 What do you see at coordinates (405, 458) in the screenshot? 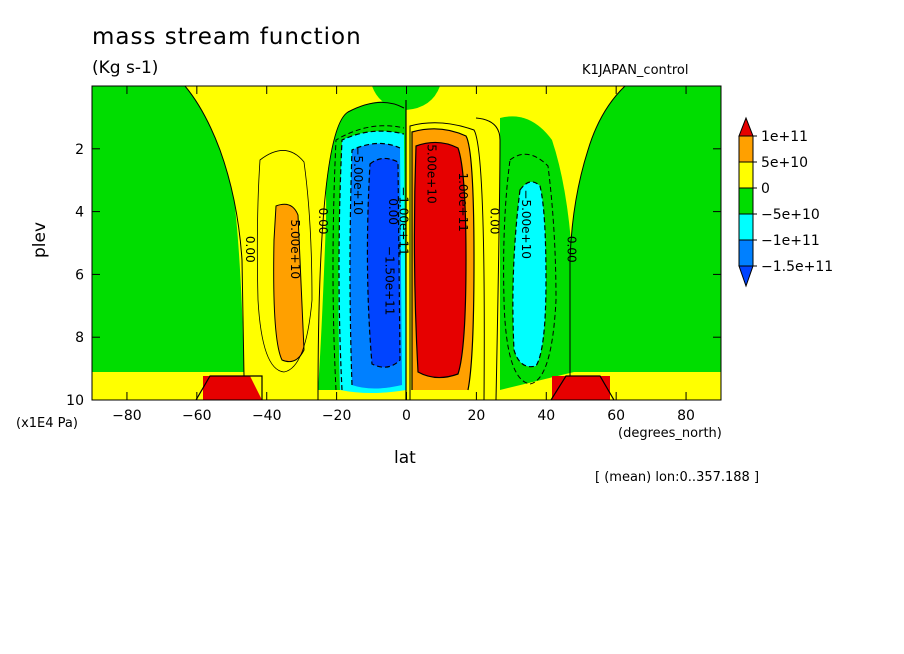
I see `x-axis-label: lat` at bounding box center [405, 458].